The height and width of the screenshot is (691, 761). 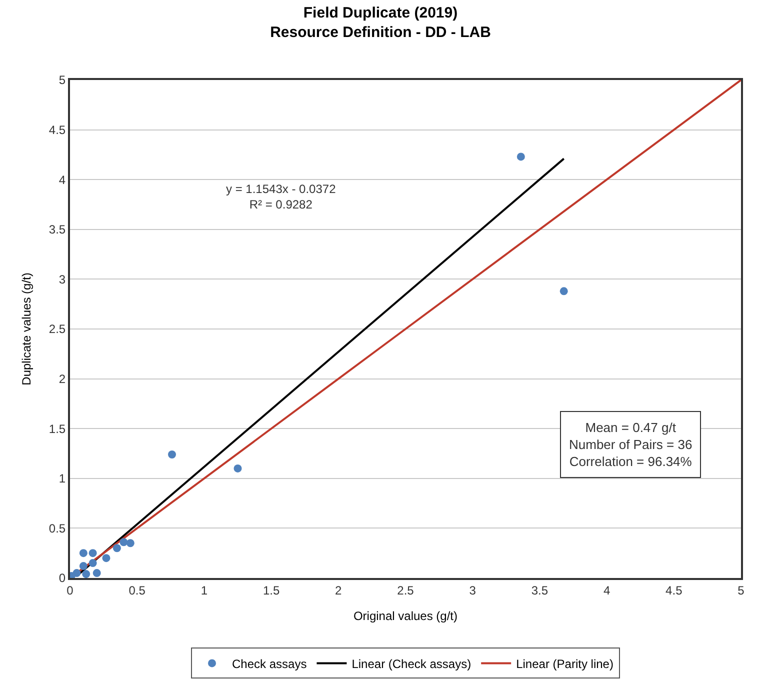 What do you see at coordinates (204, 590) in the screenshot?
I see `x-tick-label: 1` at bounding box center [204, 590].